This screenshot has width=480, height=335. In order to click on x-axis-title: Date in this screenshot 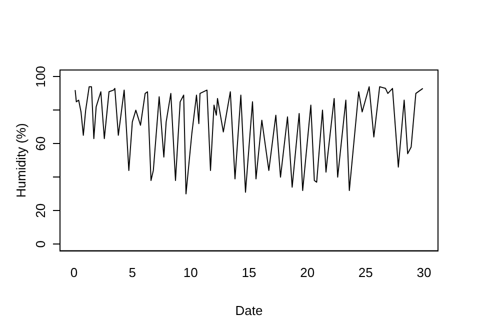, I will do `click(249, 310)`.